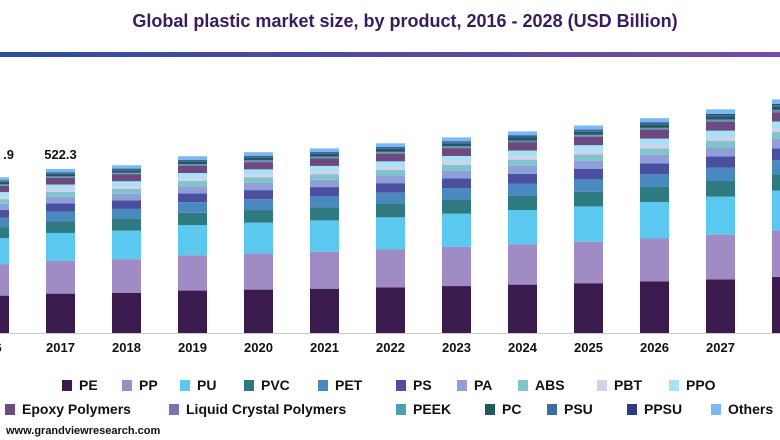 The width and height of the screenshot is (780, 440). I want to click on bar-segment-ps-2025, so click(588, 174).